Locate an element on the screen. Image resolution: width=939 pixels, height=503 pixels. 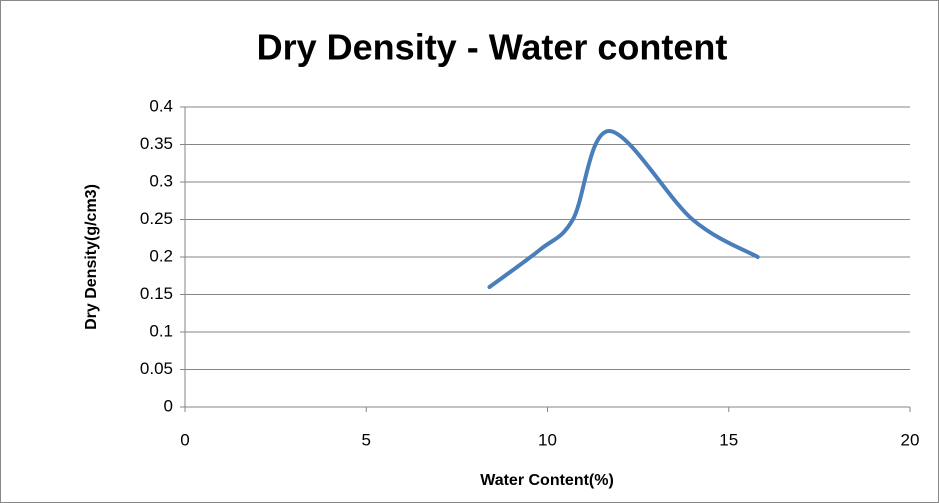
chart-title: Dry Density - Water content is located at coordinates (492, 47).